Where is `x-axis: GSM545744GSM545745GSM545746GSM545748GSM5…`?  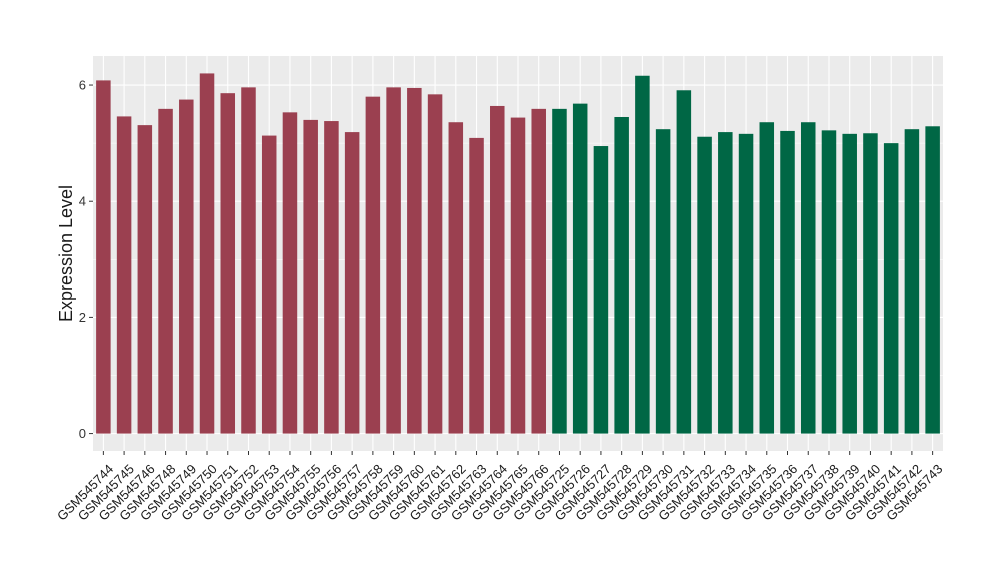 x-axis: GSM545744GSM545745GSM545746GSM545748GSM5… is located at coordinates (500, 487).